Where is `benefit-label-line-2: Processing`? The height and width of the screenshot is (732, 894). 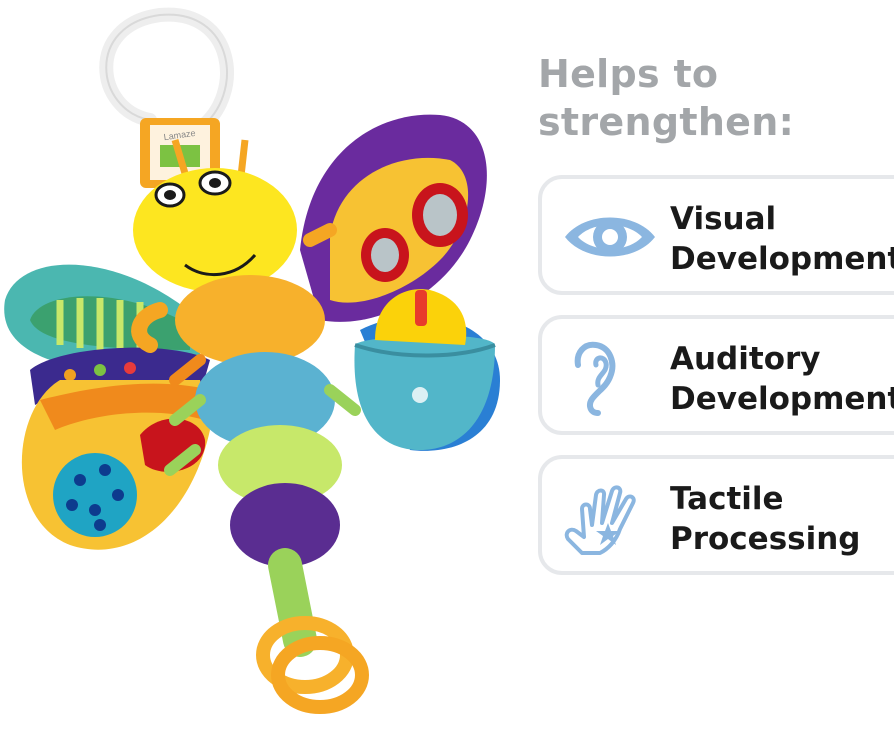 benefit-label-line-2: Processing is located at coordinates (765, 539).